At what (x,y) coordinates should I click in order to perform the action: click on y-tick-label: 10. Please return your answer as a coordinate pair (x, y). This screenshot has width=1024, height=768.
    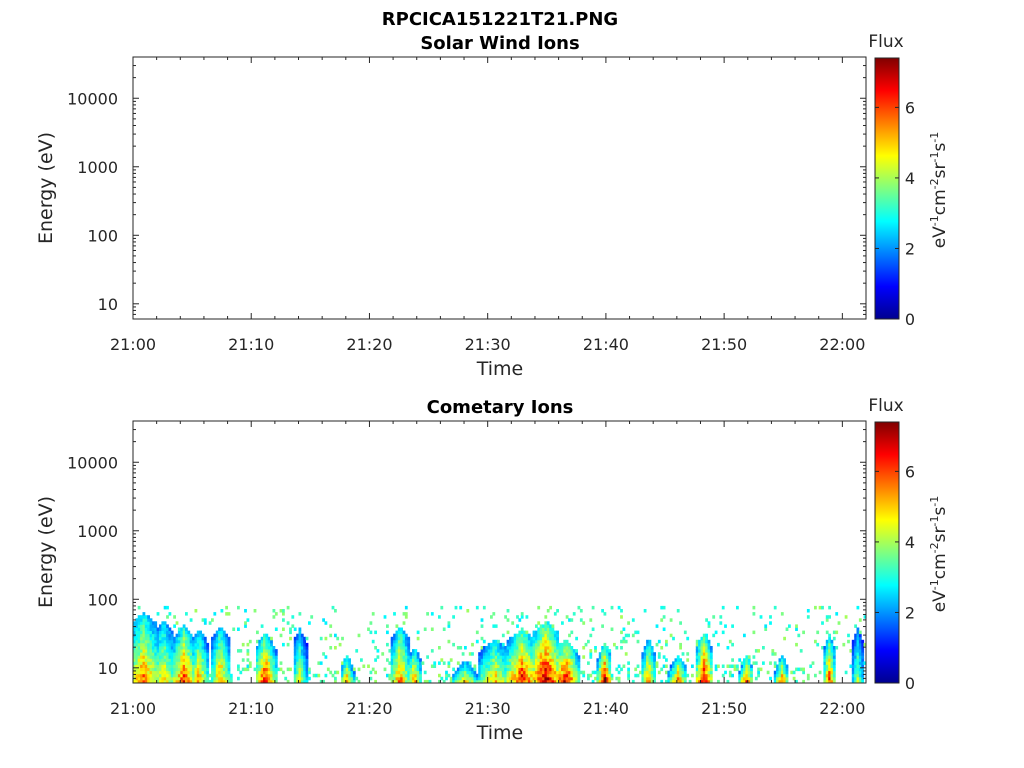
    Looking at the image, I should click on (108, 304).